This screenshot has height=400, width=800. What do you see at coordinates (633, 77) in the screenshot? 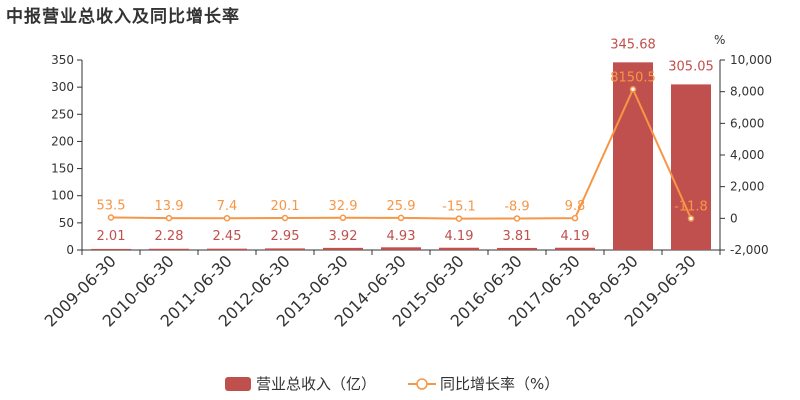
I see `growth-value-label: 8150.5` at bounding box center [633, 77].